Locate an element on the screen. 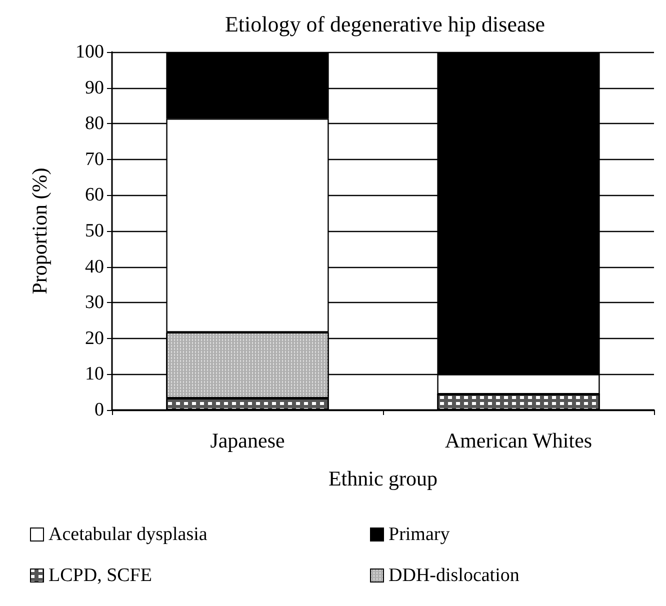 This screenshot has height=606, width=666. y-axis-title: Proportion (%) is located at coordinates (40, 231).